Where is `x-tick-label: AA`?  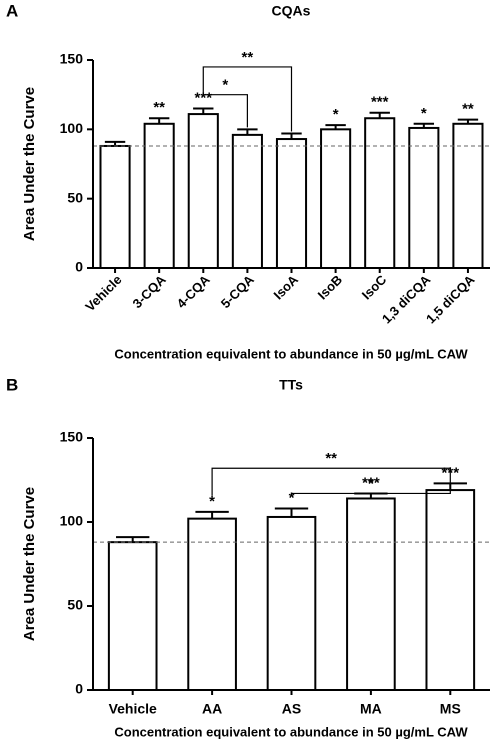
x-tick-label: AA is located at coordinates (212, 709).